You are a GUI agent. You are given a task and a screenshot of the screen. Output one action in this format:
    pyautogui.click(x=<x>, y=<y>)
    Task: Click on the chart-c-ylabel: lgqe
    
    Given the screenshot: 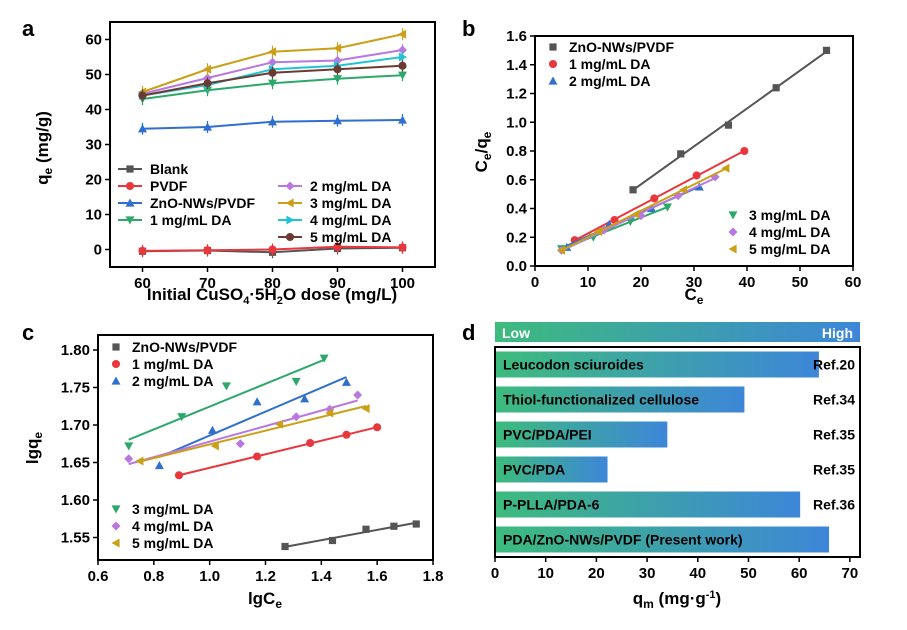 What is the action you would take?
    pyautogui.click(x=34, y=448)
    